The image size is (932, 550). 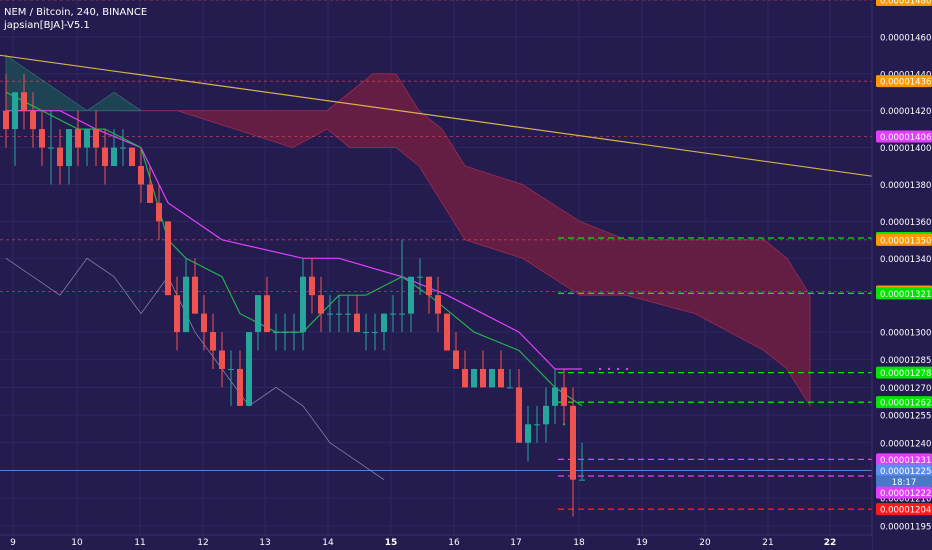 I want to click on svg-text: 0.00001225, so click(x=905, y=472).